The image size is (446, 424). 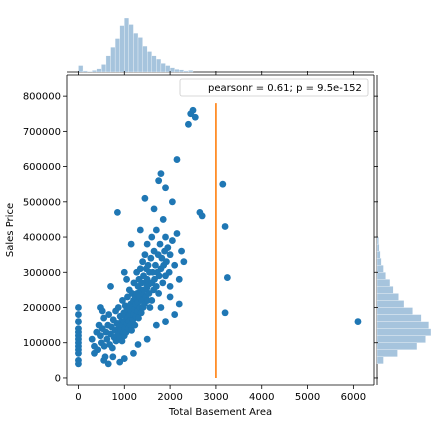 I want to click on y-tick-label: 800000, so click(x=42, y=97).